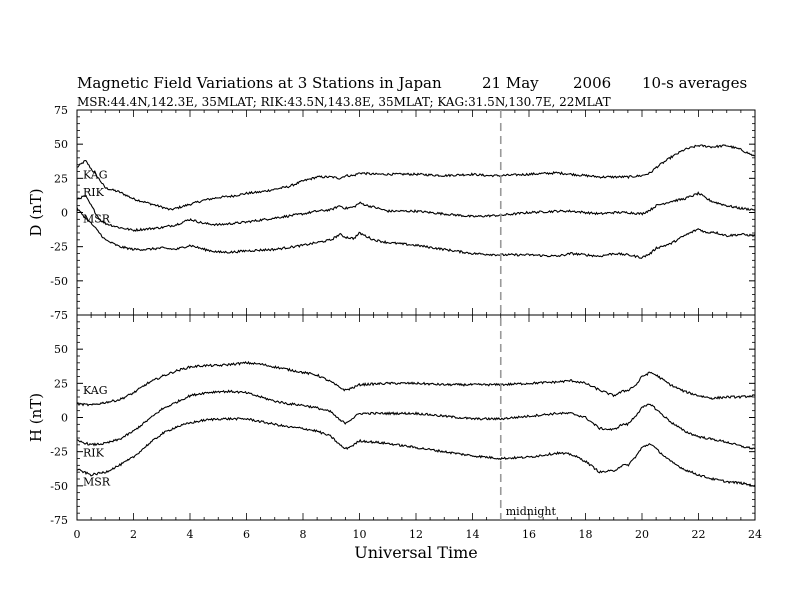  I want to click on y-tick-label: 75, so click(61, 110).